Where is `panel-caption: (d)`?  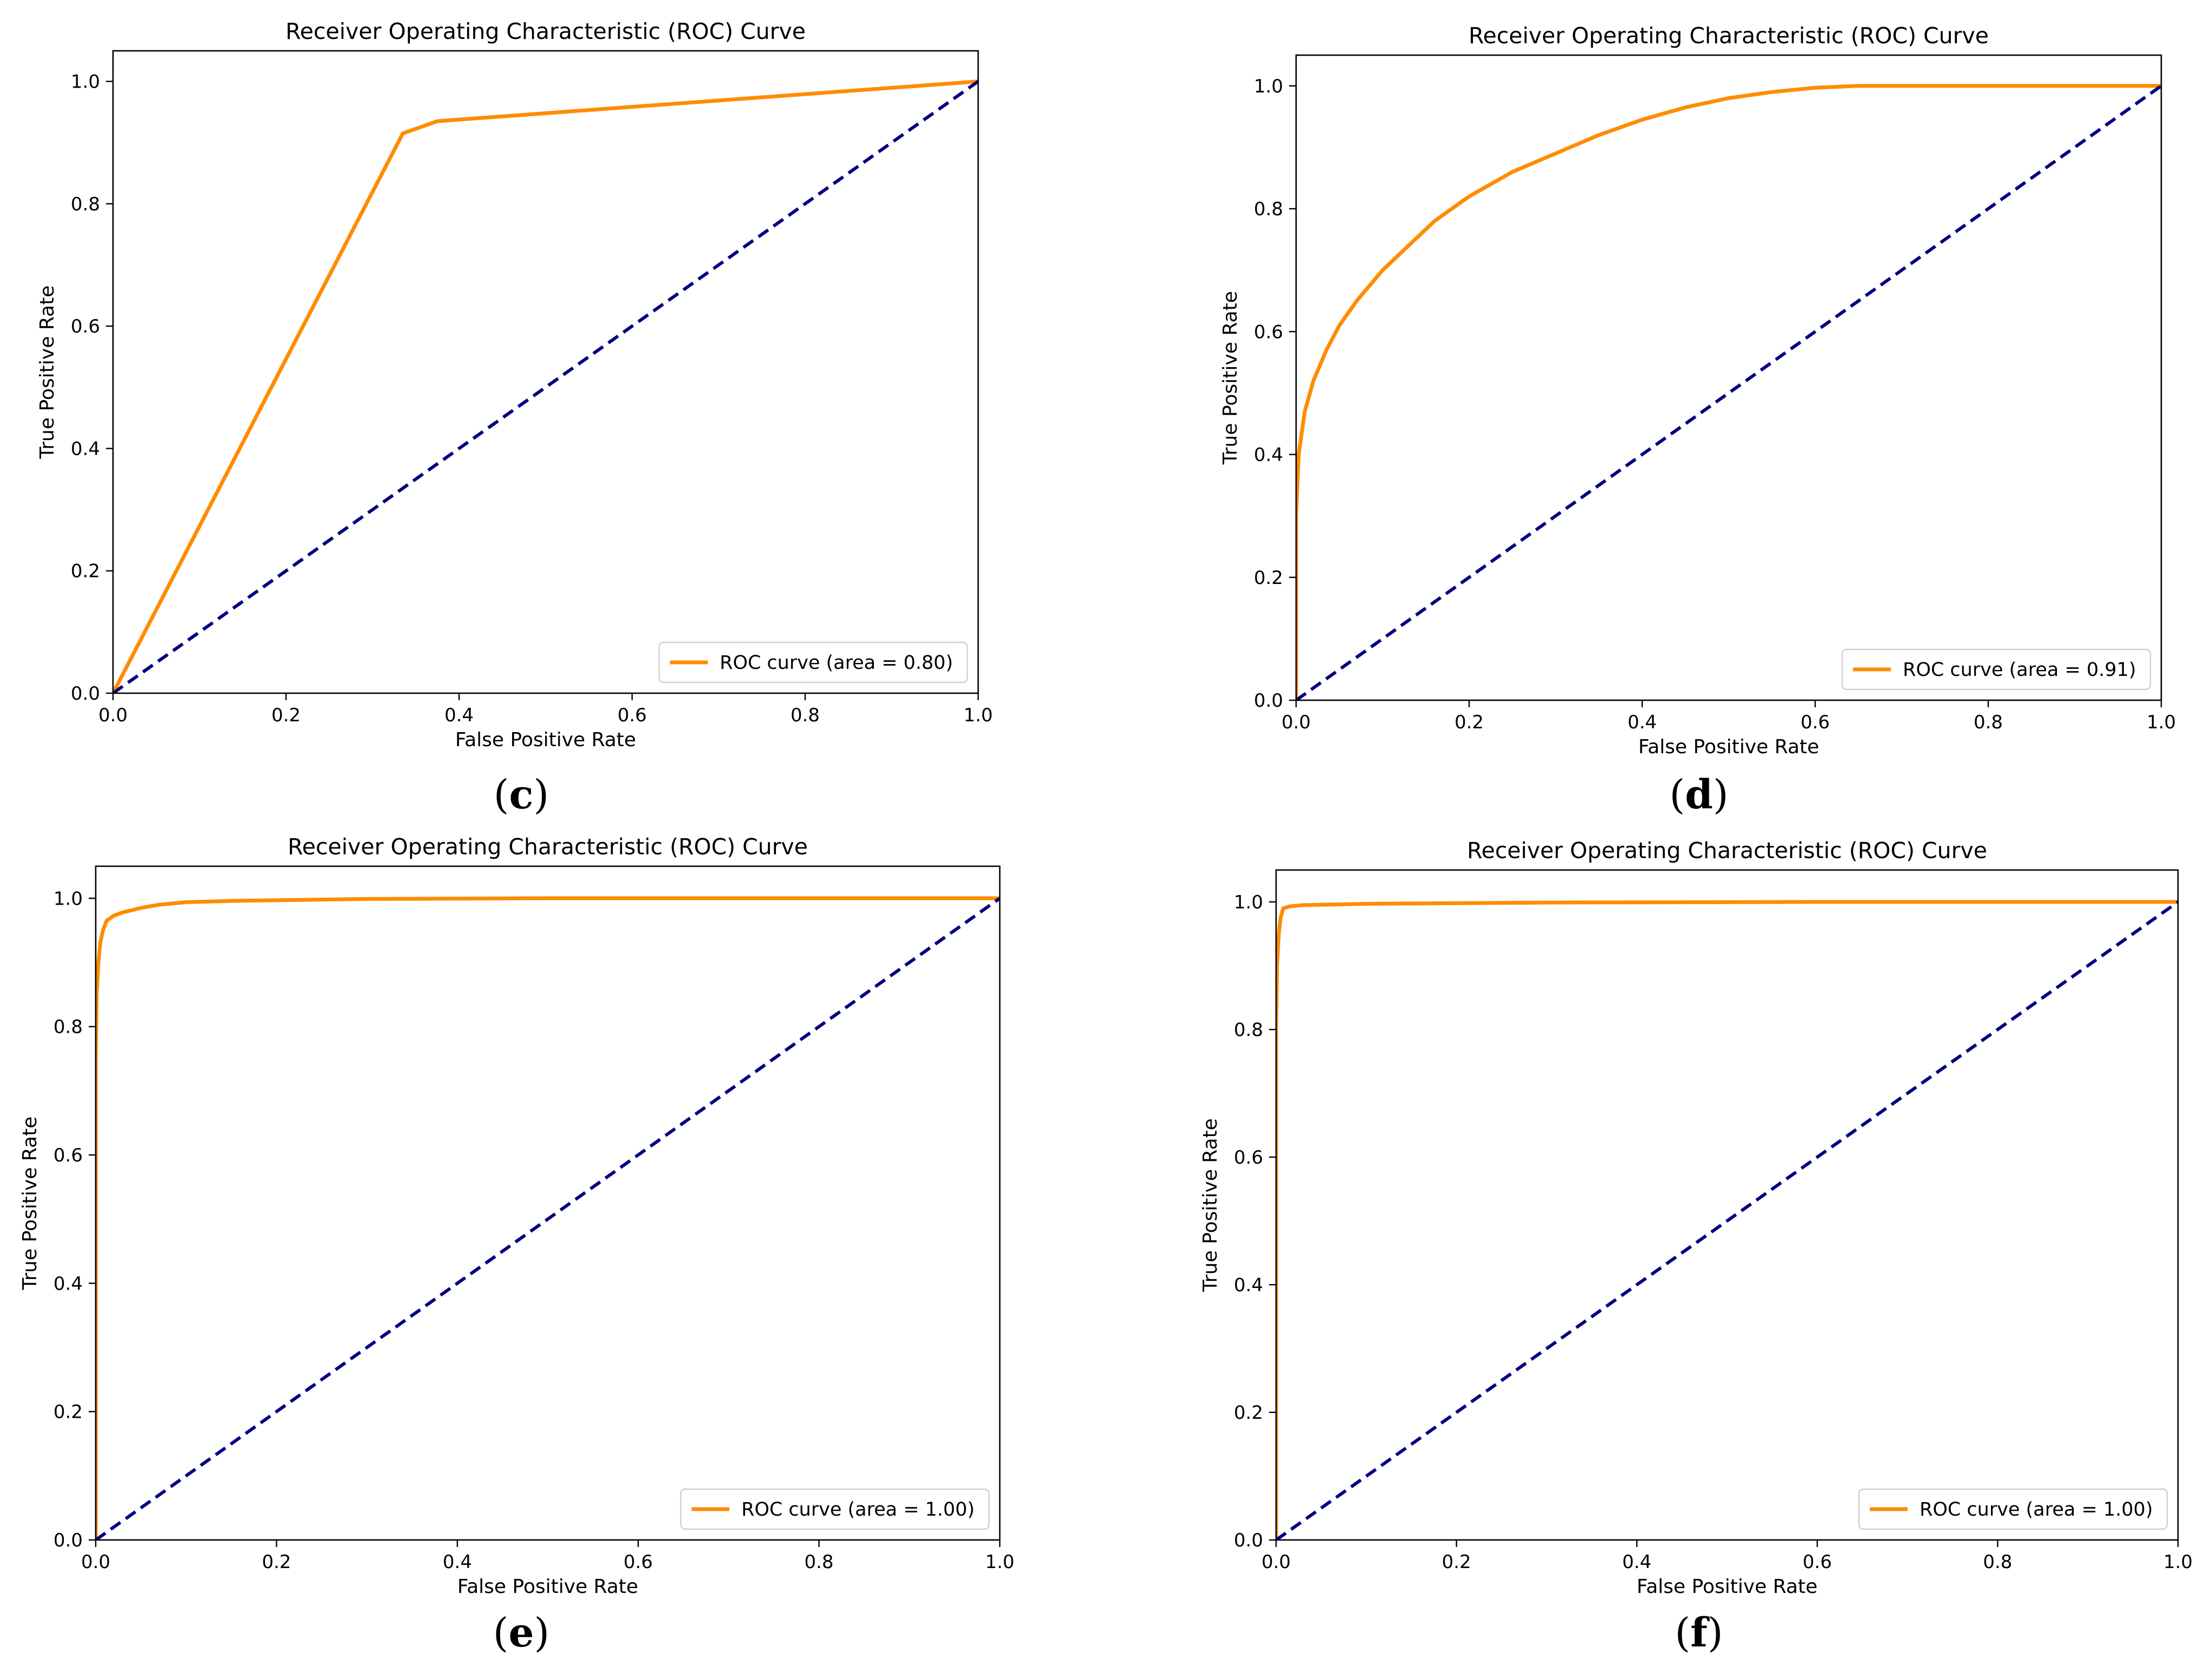
panel-caption: (d) is located at coordinates (1699, 795).